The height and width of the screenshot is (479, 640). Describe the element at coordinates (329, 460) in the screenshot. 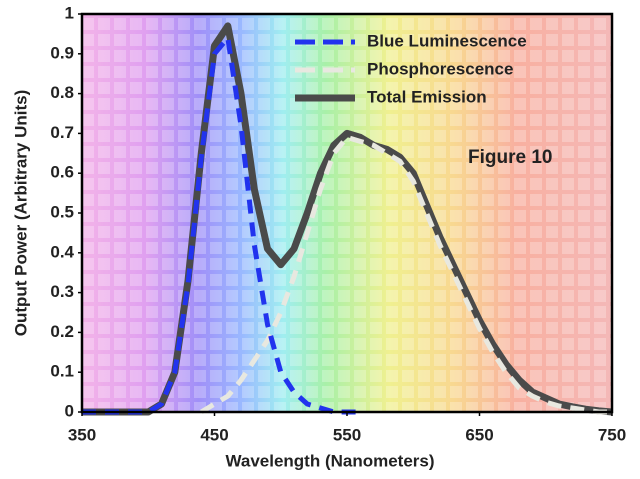

I see `x-axis-label: Wavelength (Nanometers)` at that location.